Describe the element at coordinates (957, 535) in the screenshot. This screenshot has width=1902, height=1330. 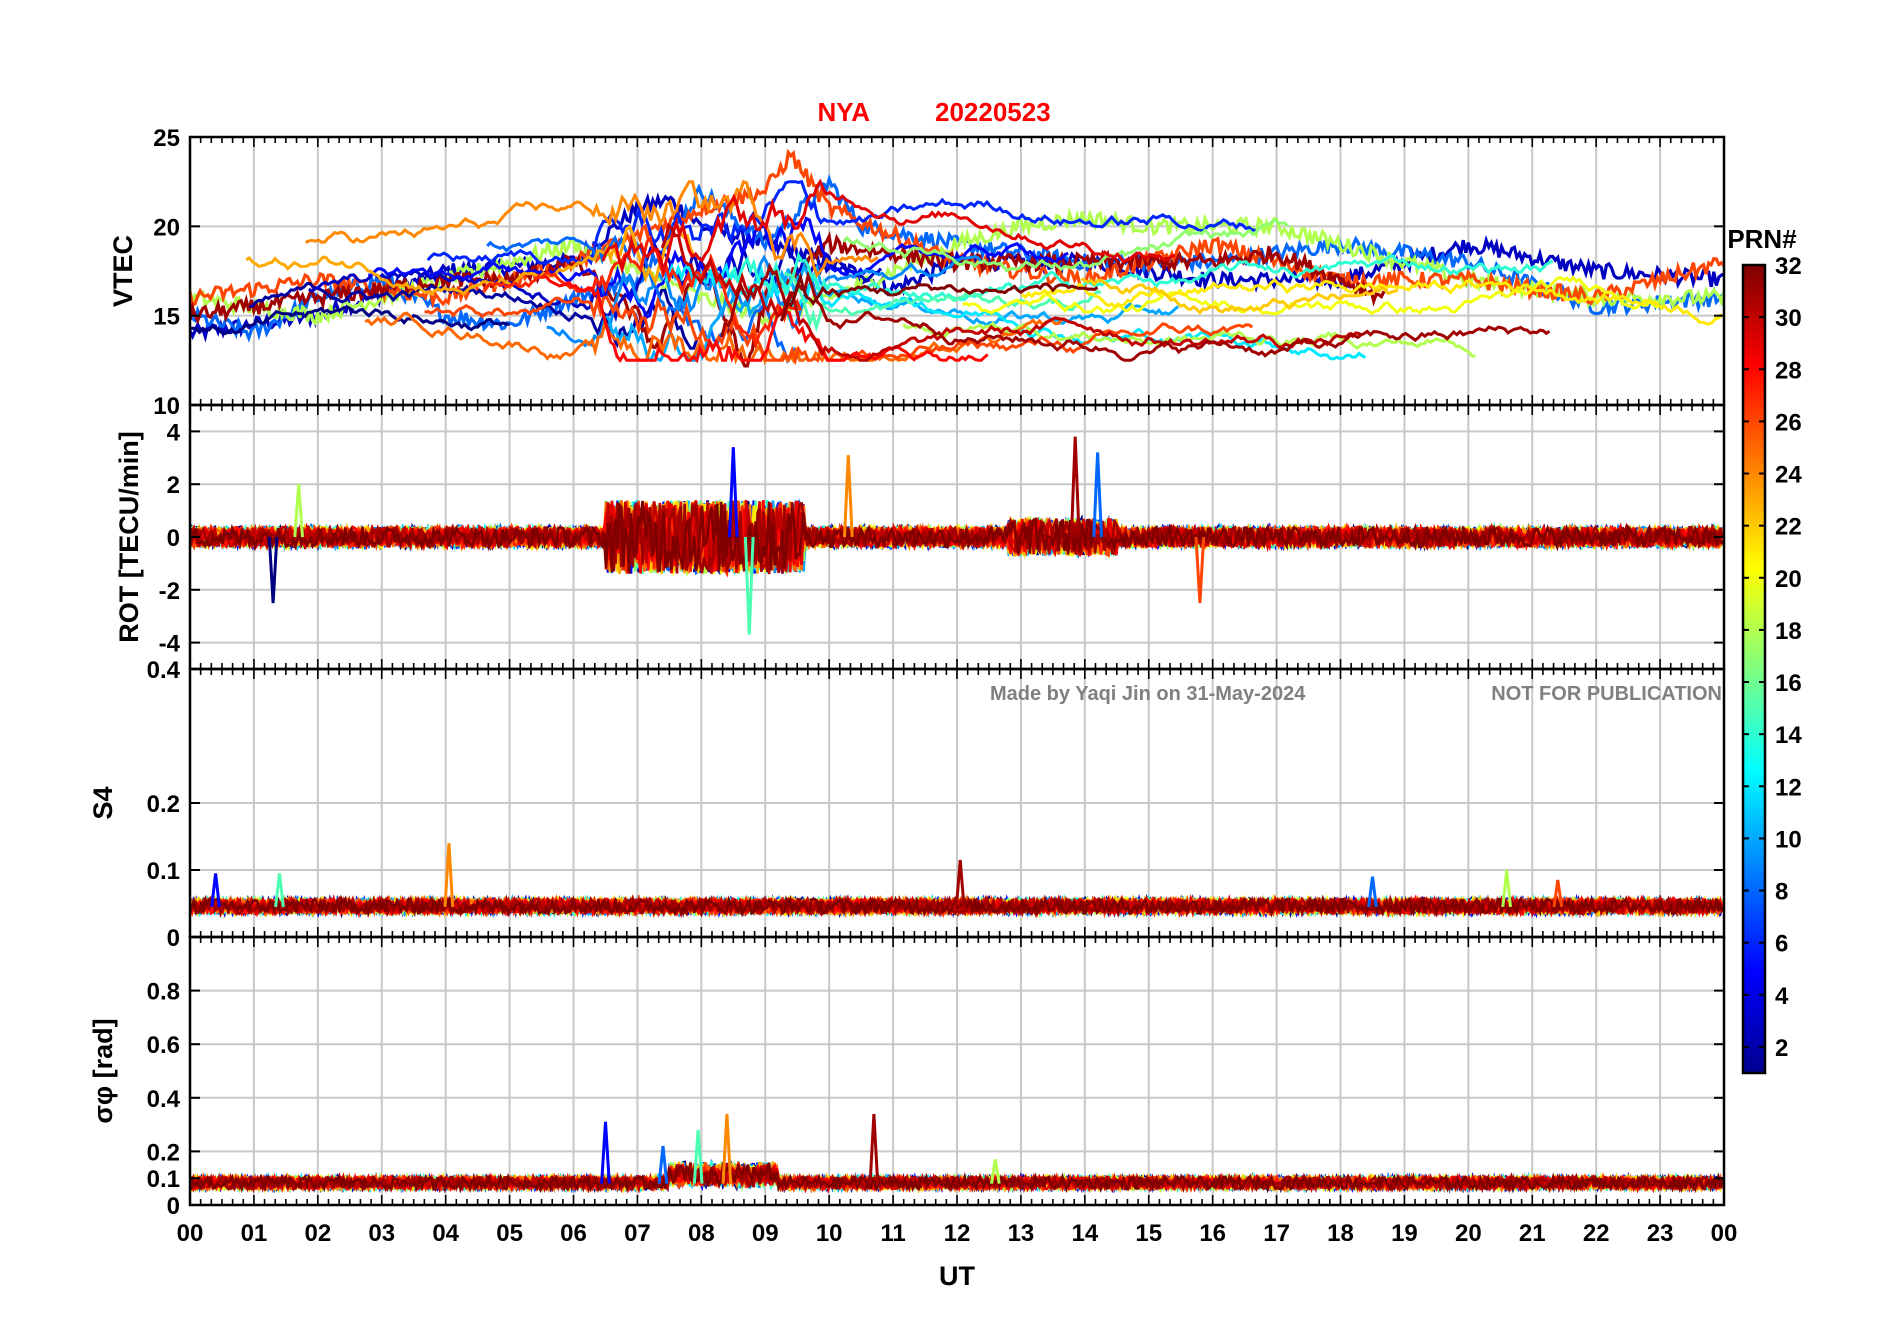
I see `panel-rot-series` at that location.